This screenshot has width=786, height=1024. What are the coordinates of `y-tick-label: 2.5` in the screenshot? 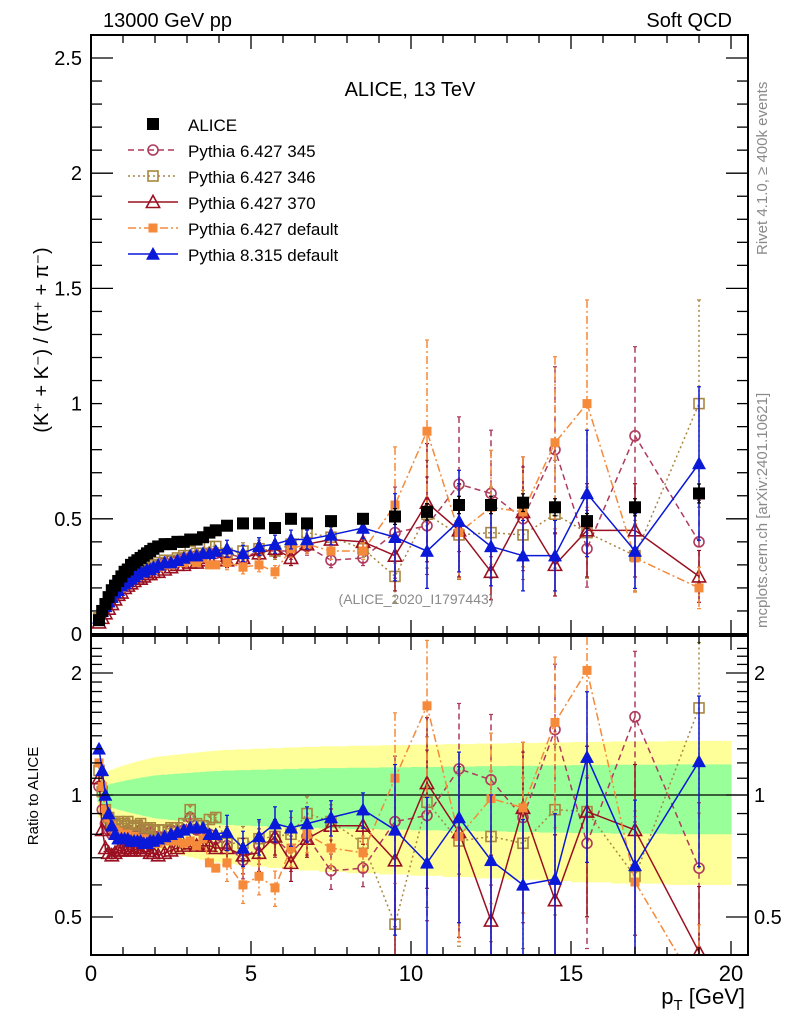 It's located at (68, 59).